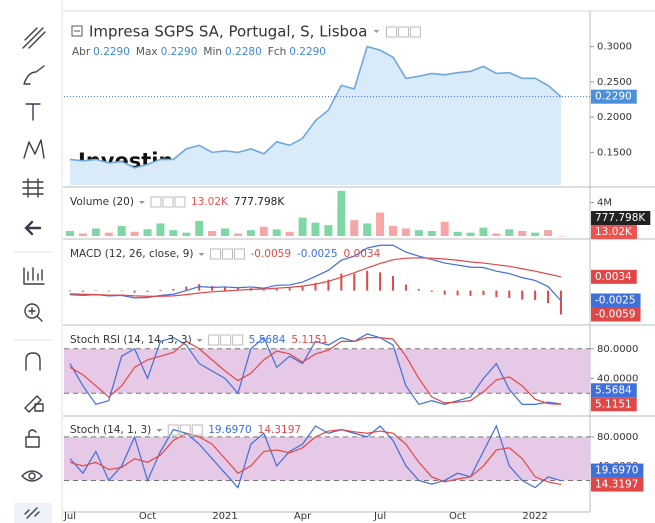  Describe the element at coordinates (34, 149) in the screenshot. I see `tool-pattern` at that location.